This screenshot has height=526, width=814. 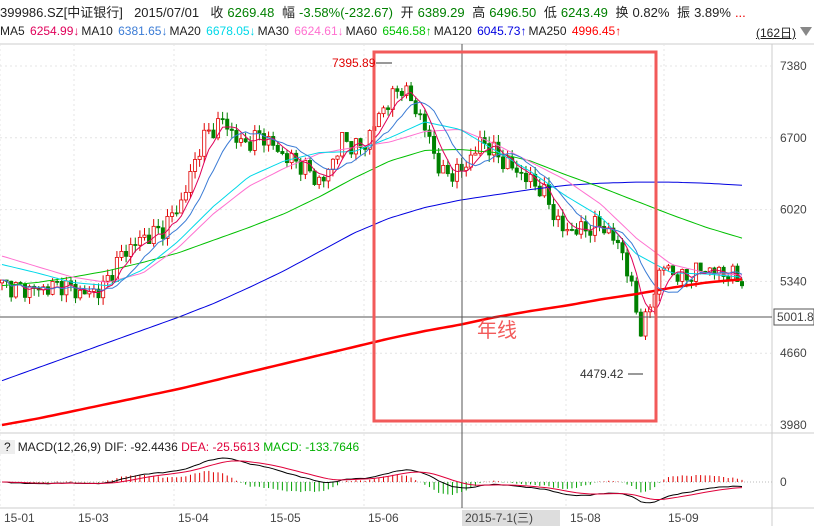 I want to click on ma-legend-name: MA60, so click(x=363, y=31).